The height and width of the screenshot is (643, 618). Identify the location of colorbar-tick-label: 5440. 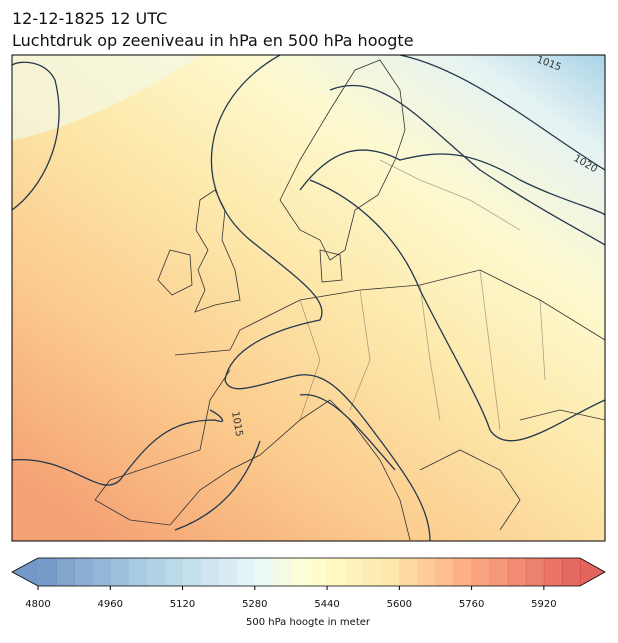
(326, 604).